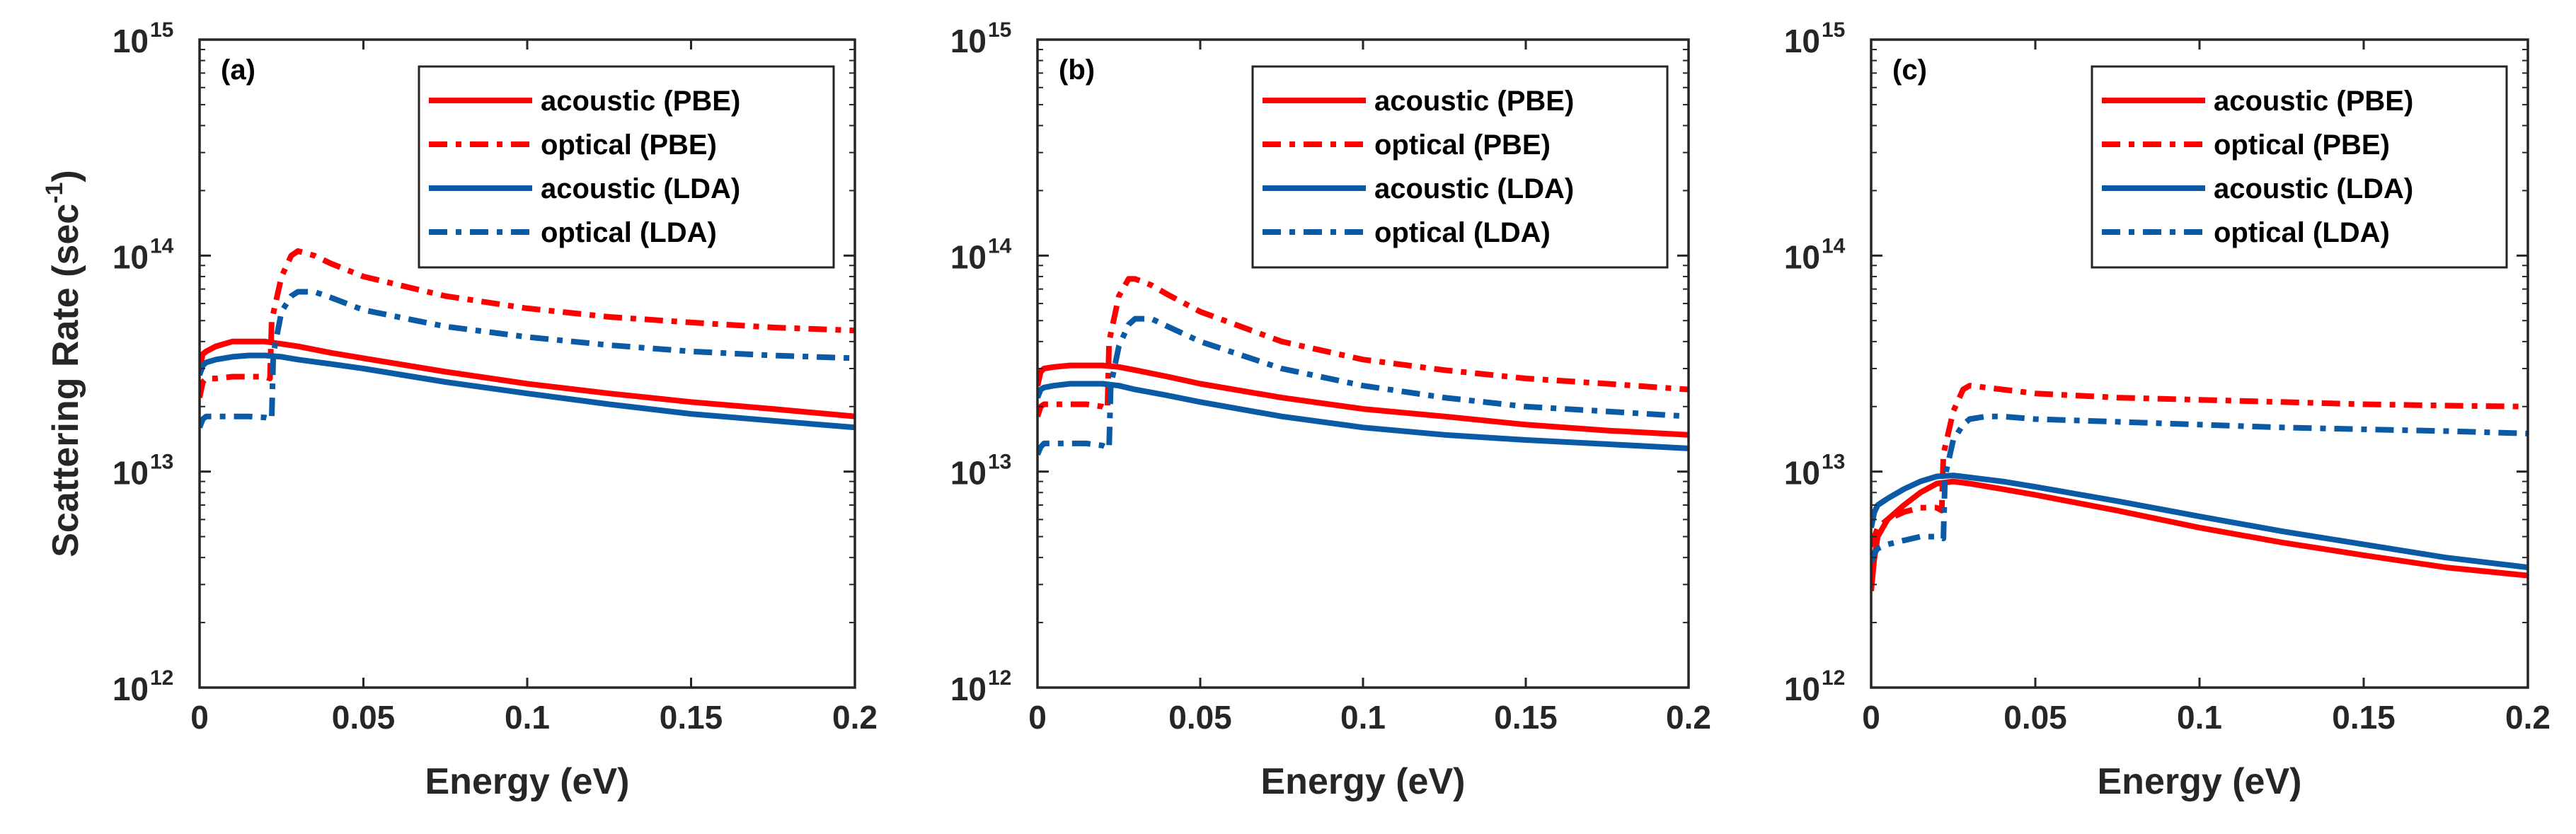  What do you see at coordinates (1077, 70) in the screenshot?
I see `panel-label: (b)` at bounding box center [1077, 70].